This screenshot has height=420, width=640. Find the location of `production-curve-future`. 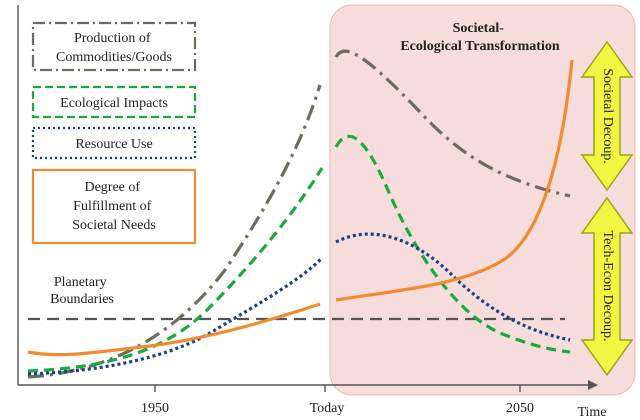

production-curve-future is located at coordinates (452, 123).